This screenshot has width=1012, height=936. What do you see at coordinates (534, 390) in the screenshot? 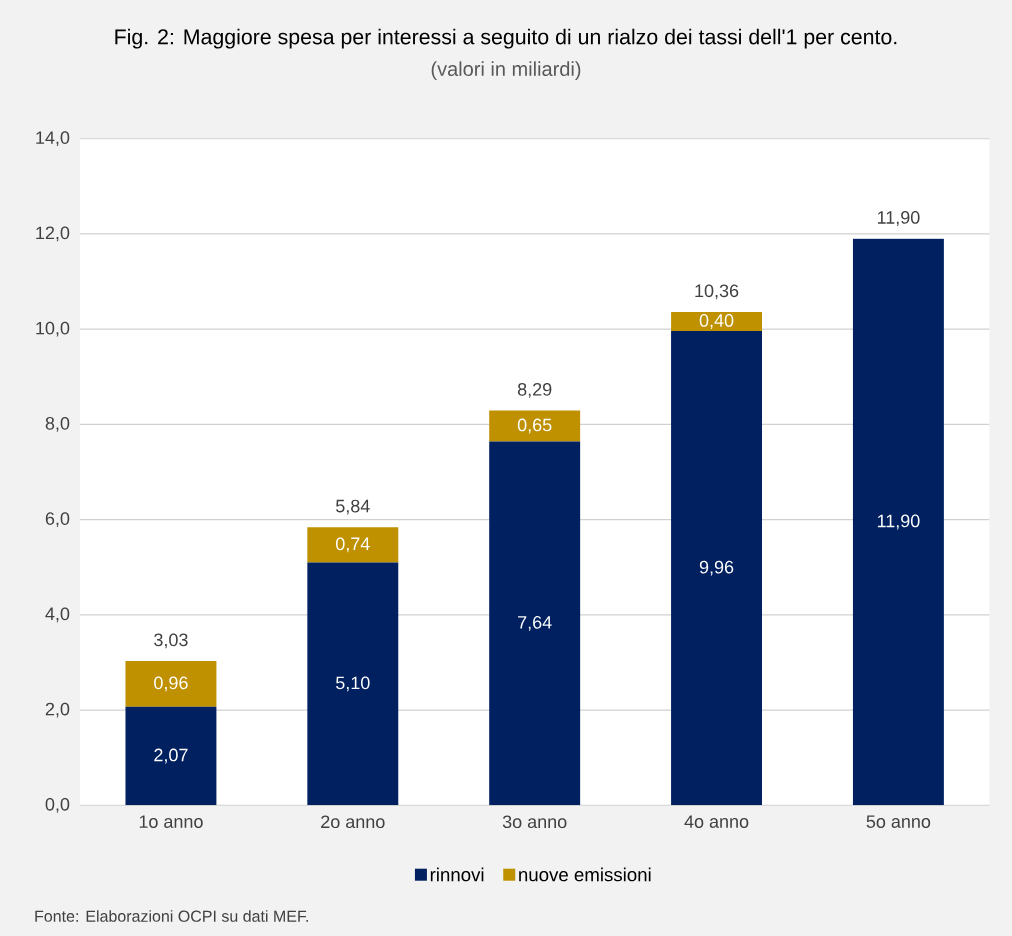
I see `total-label: 8,29` at bounding box center [534, 390].